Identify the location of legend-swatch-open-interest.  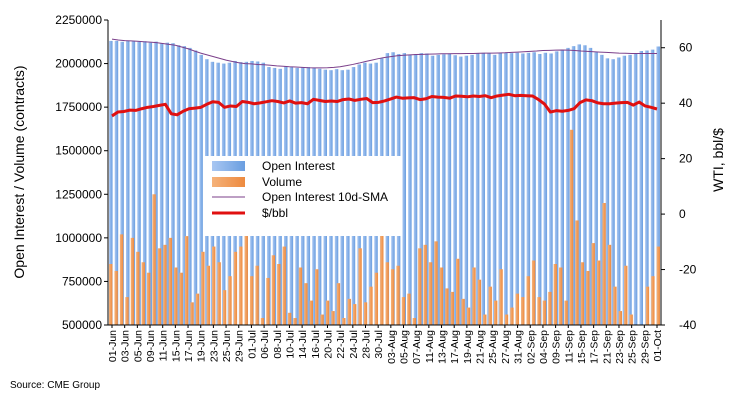
(228, 166).